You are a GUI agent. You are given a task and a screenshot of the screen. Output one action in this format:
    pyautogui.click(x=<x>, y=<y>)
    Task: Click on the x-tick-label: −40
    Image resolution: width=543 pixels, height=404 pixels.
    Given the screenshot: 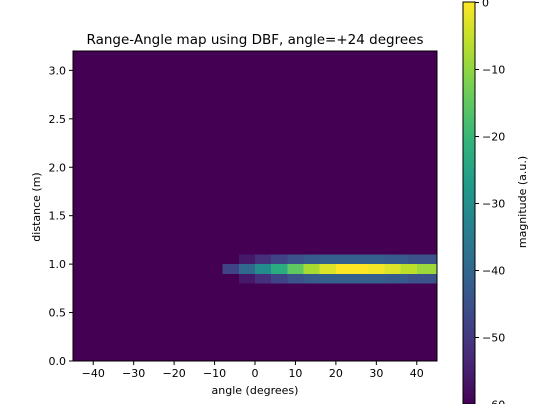 What is the action you would take?
    pyautogui.click(x=93, y=373)
    